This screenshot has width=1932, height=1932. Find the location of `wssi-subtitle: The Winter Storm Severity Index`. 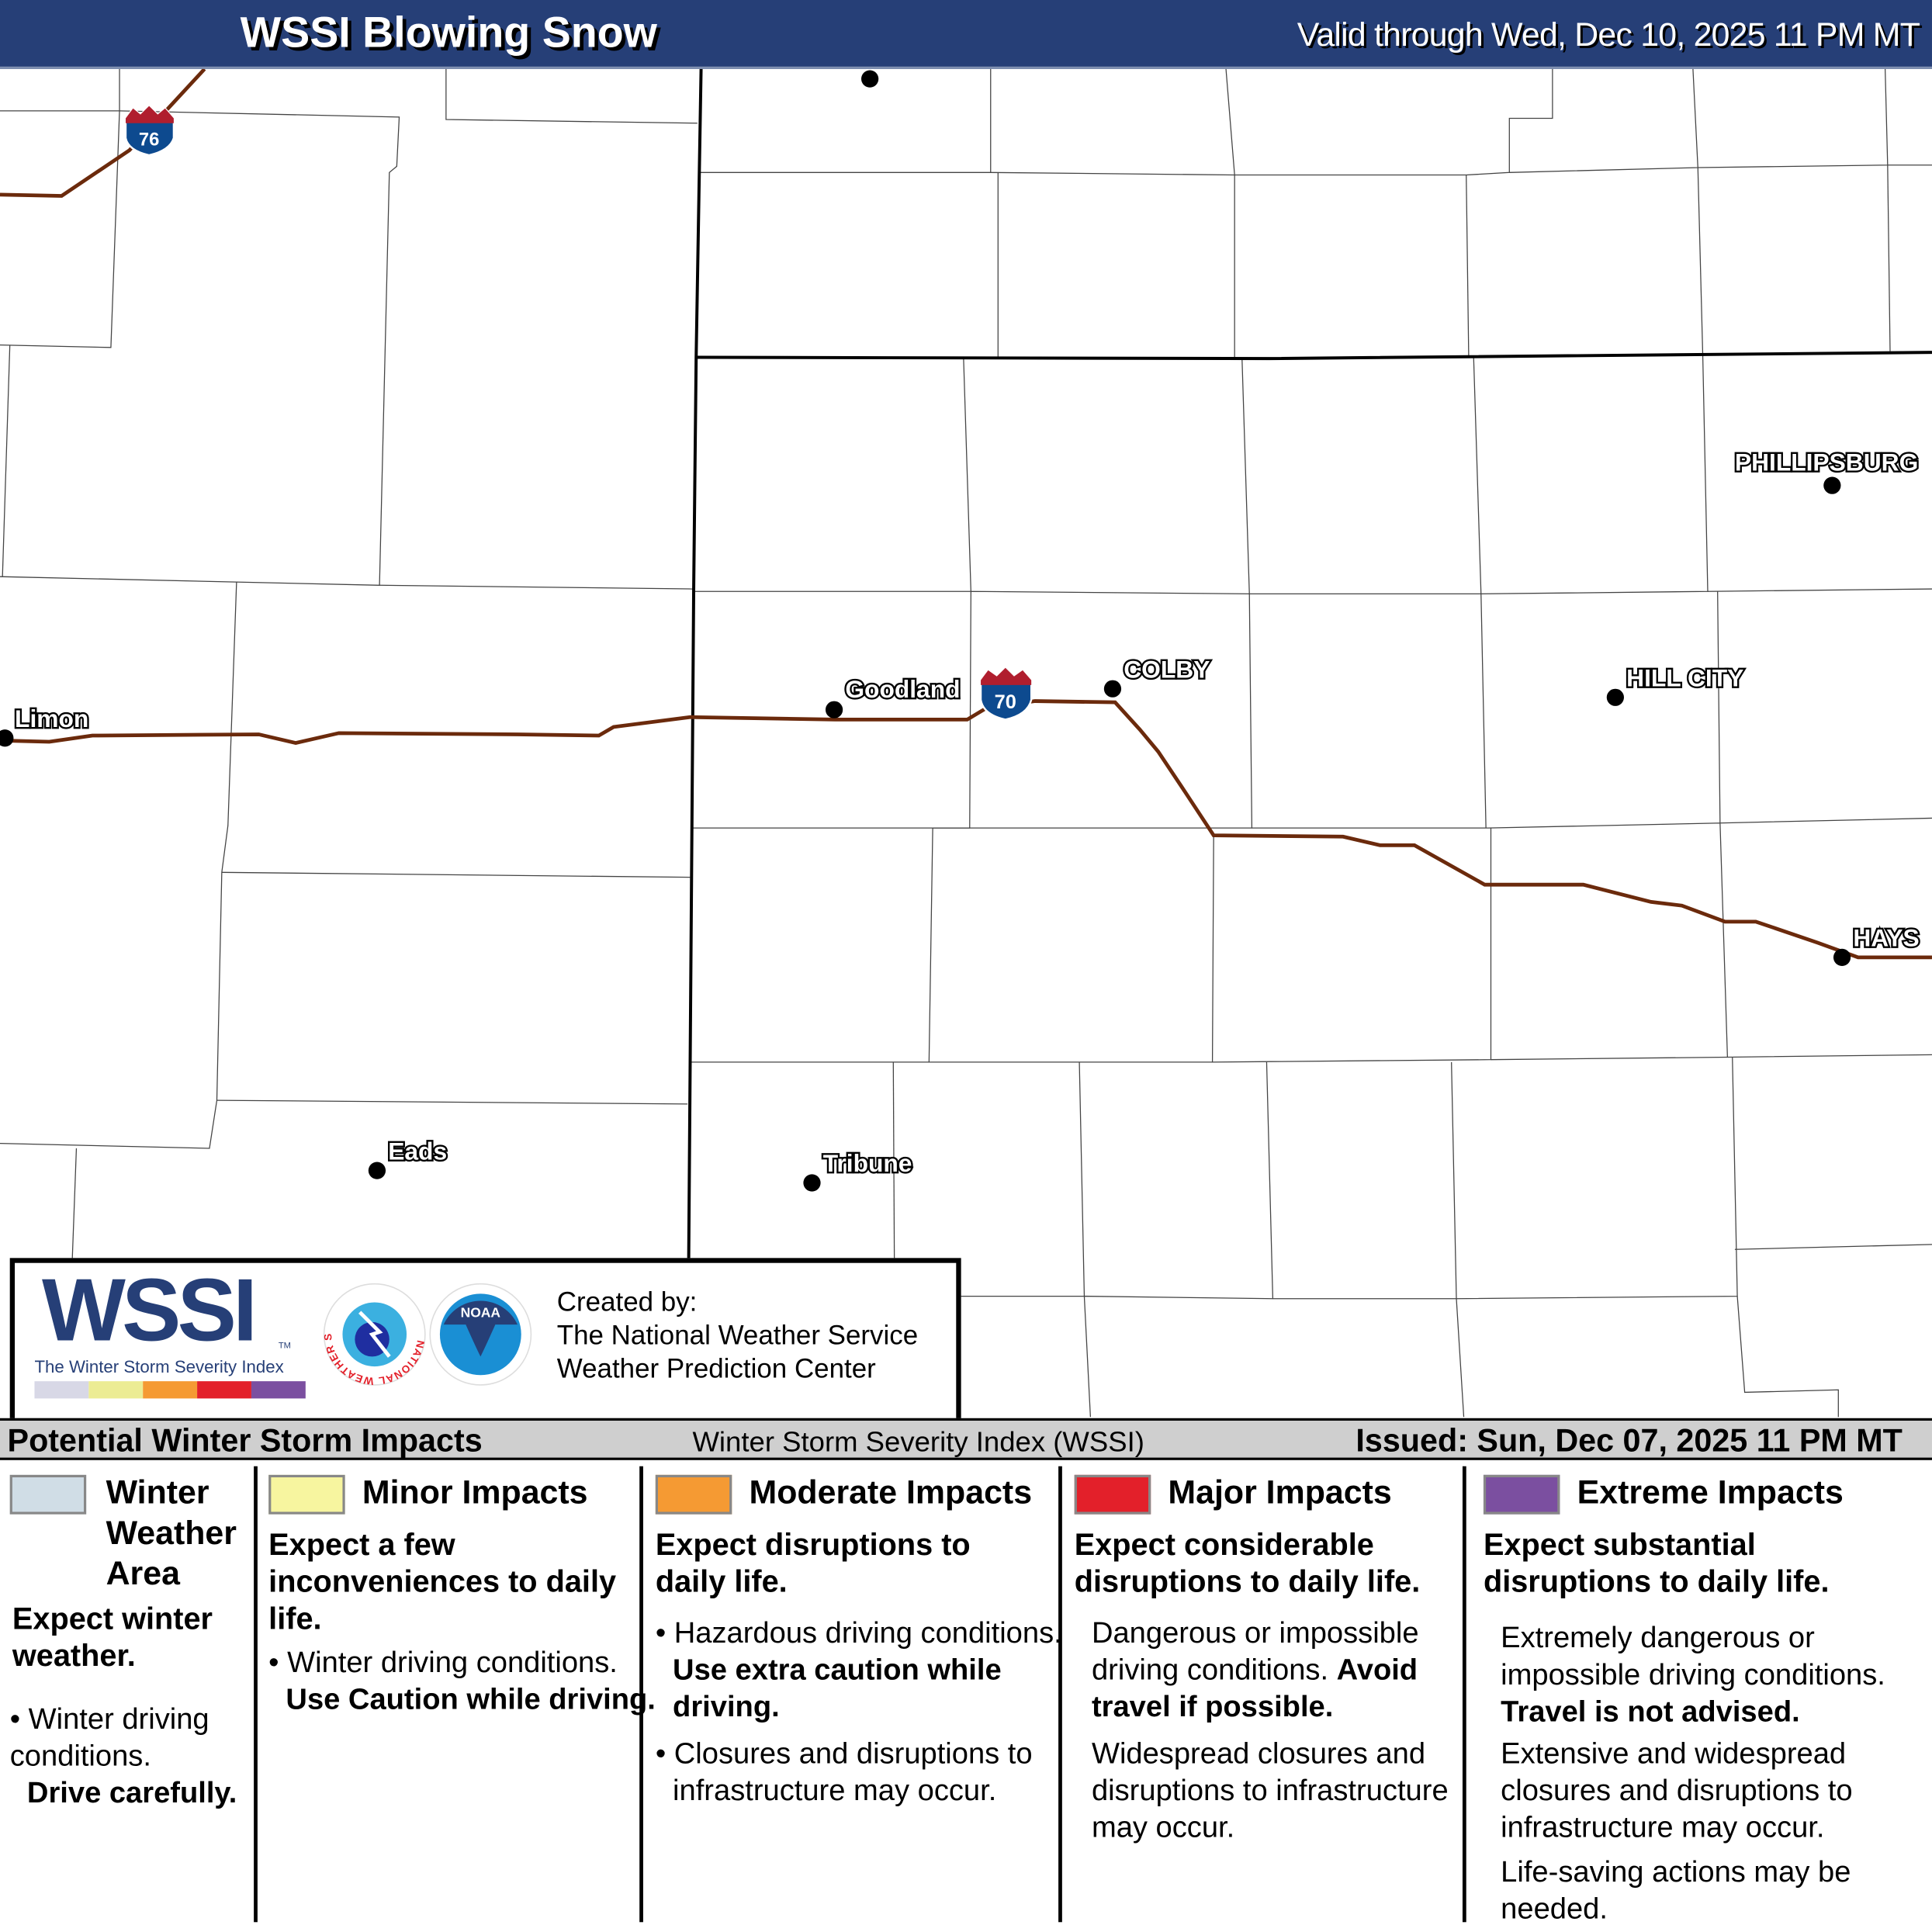

wssi-subtitle: The Winter Storm Severity Index is located at coordinates (159, 1366).